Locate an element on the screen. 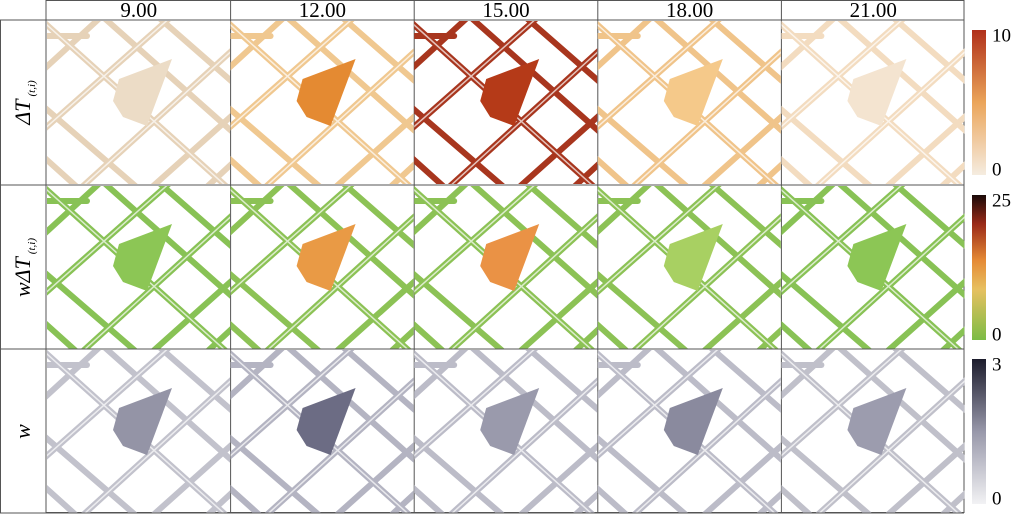 The image size is (1032, 520). row-label-main: ΔT is located at coordinates (22, 112).